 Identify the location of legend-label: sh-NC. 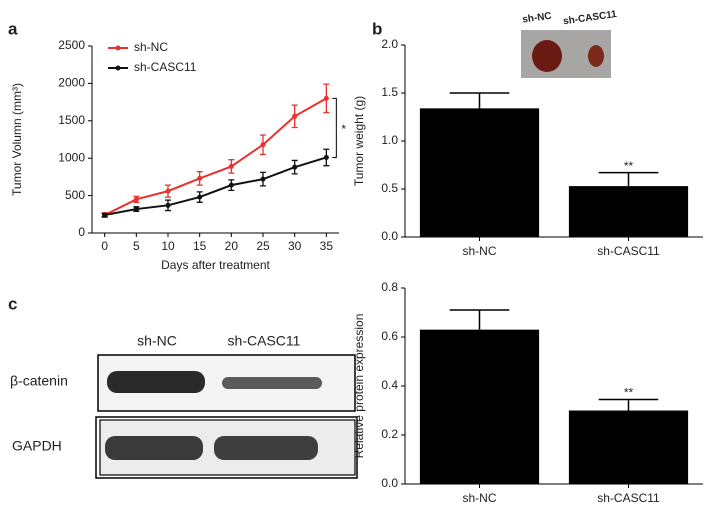
(151, 47).